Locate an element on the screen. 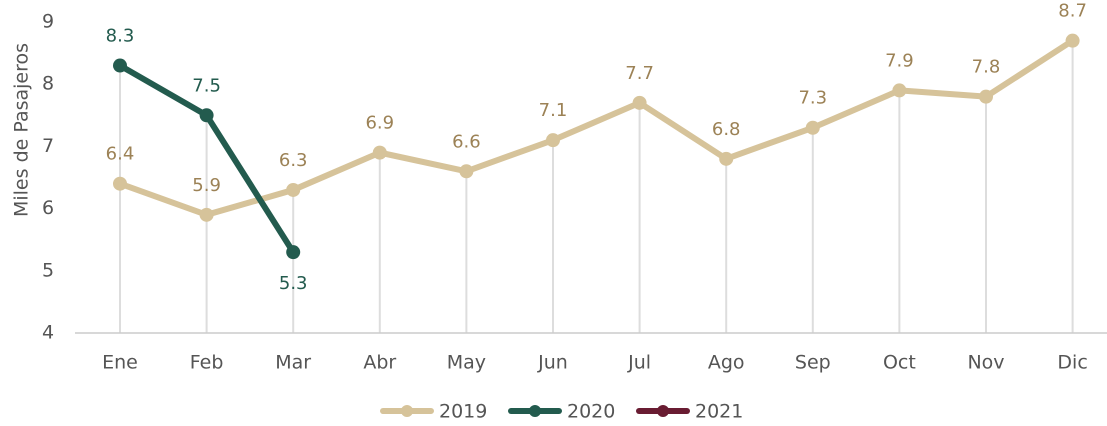 This screenshot has height=426, width=1107. value-label: 6.4 is located at coordinates (120, 154).